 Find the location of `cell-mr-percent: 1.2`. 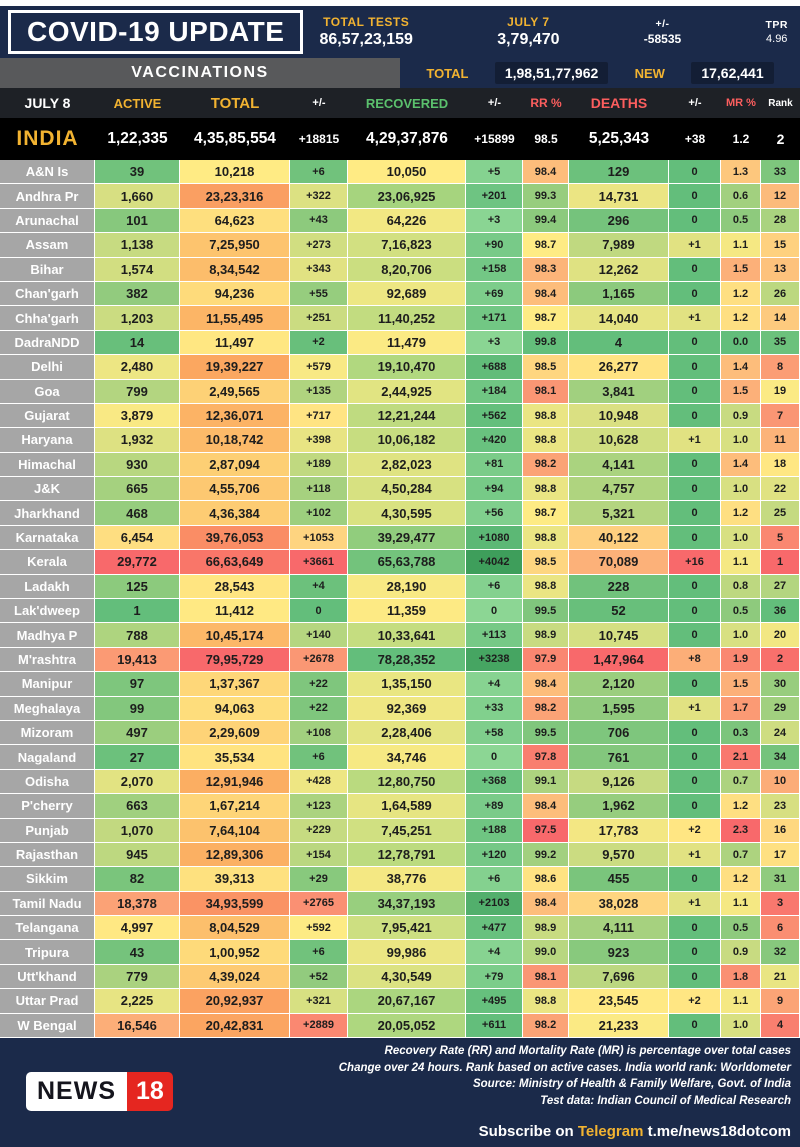

cell-mr-percent: 1.2 is located at coordinates (741, 879).